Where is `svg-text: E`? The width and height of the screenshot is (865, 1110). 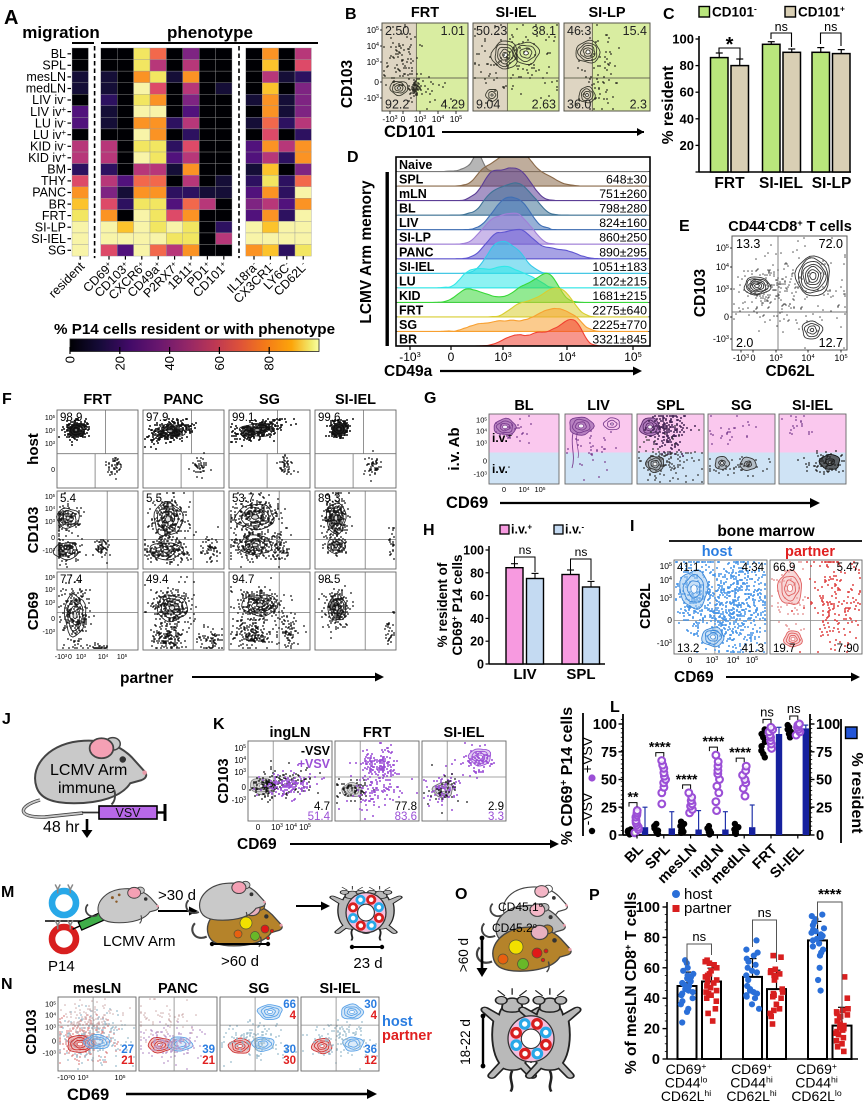 svg-text: E is located at coordinates (684, 226).